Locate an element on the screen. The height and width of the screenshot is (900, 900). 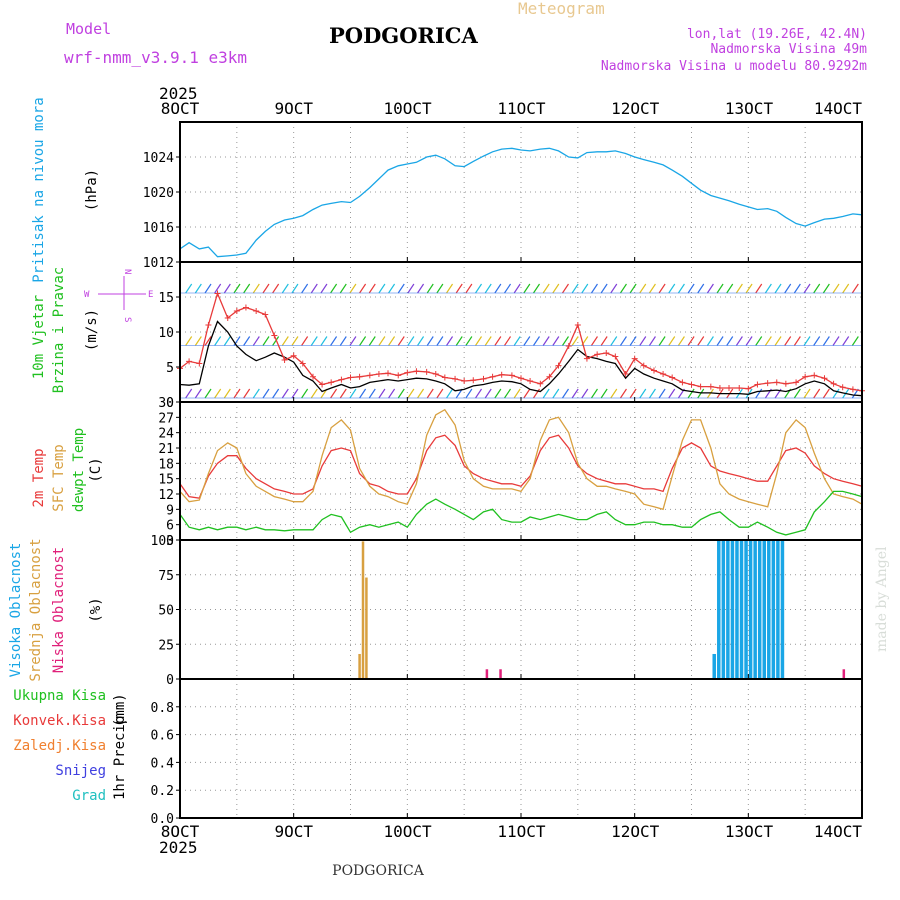
y-tick-label: 1016 is located at coordinates (158, 228).